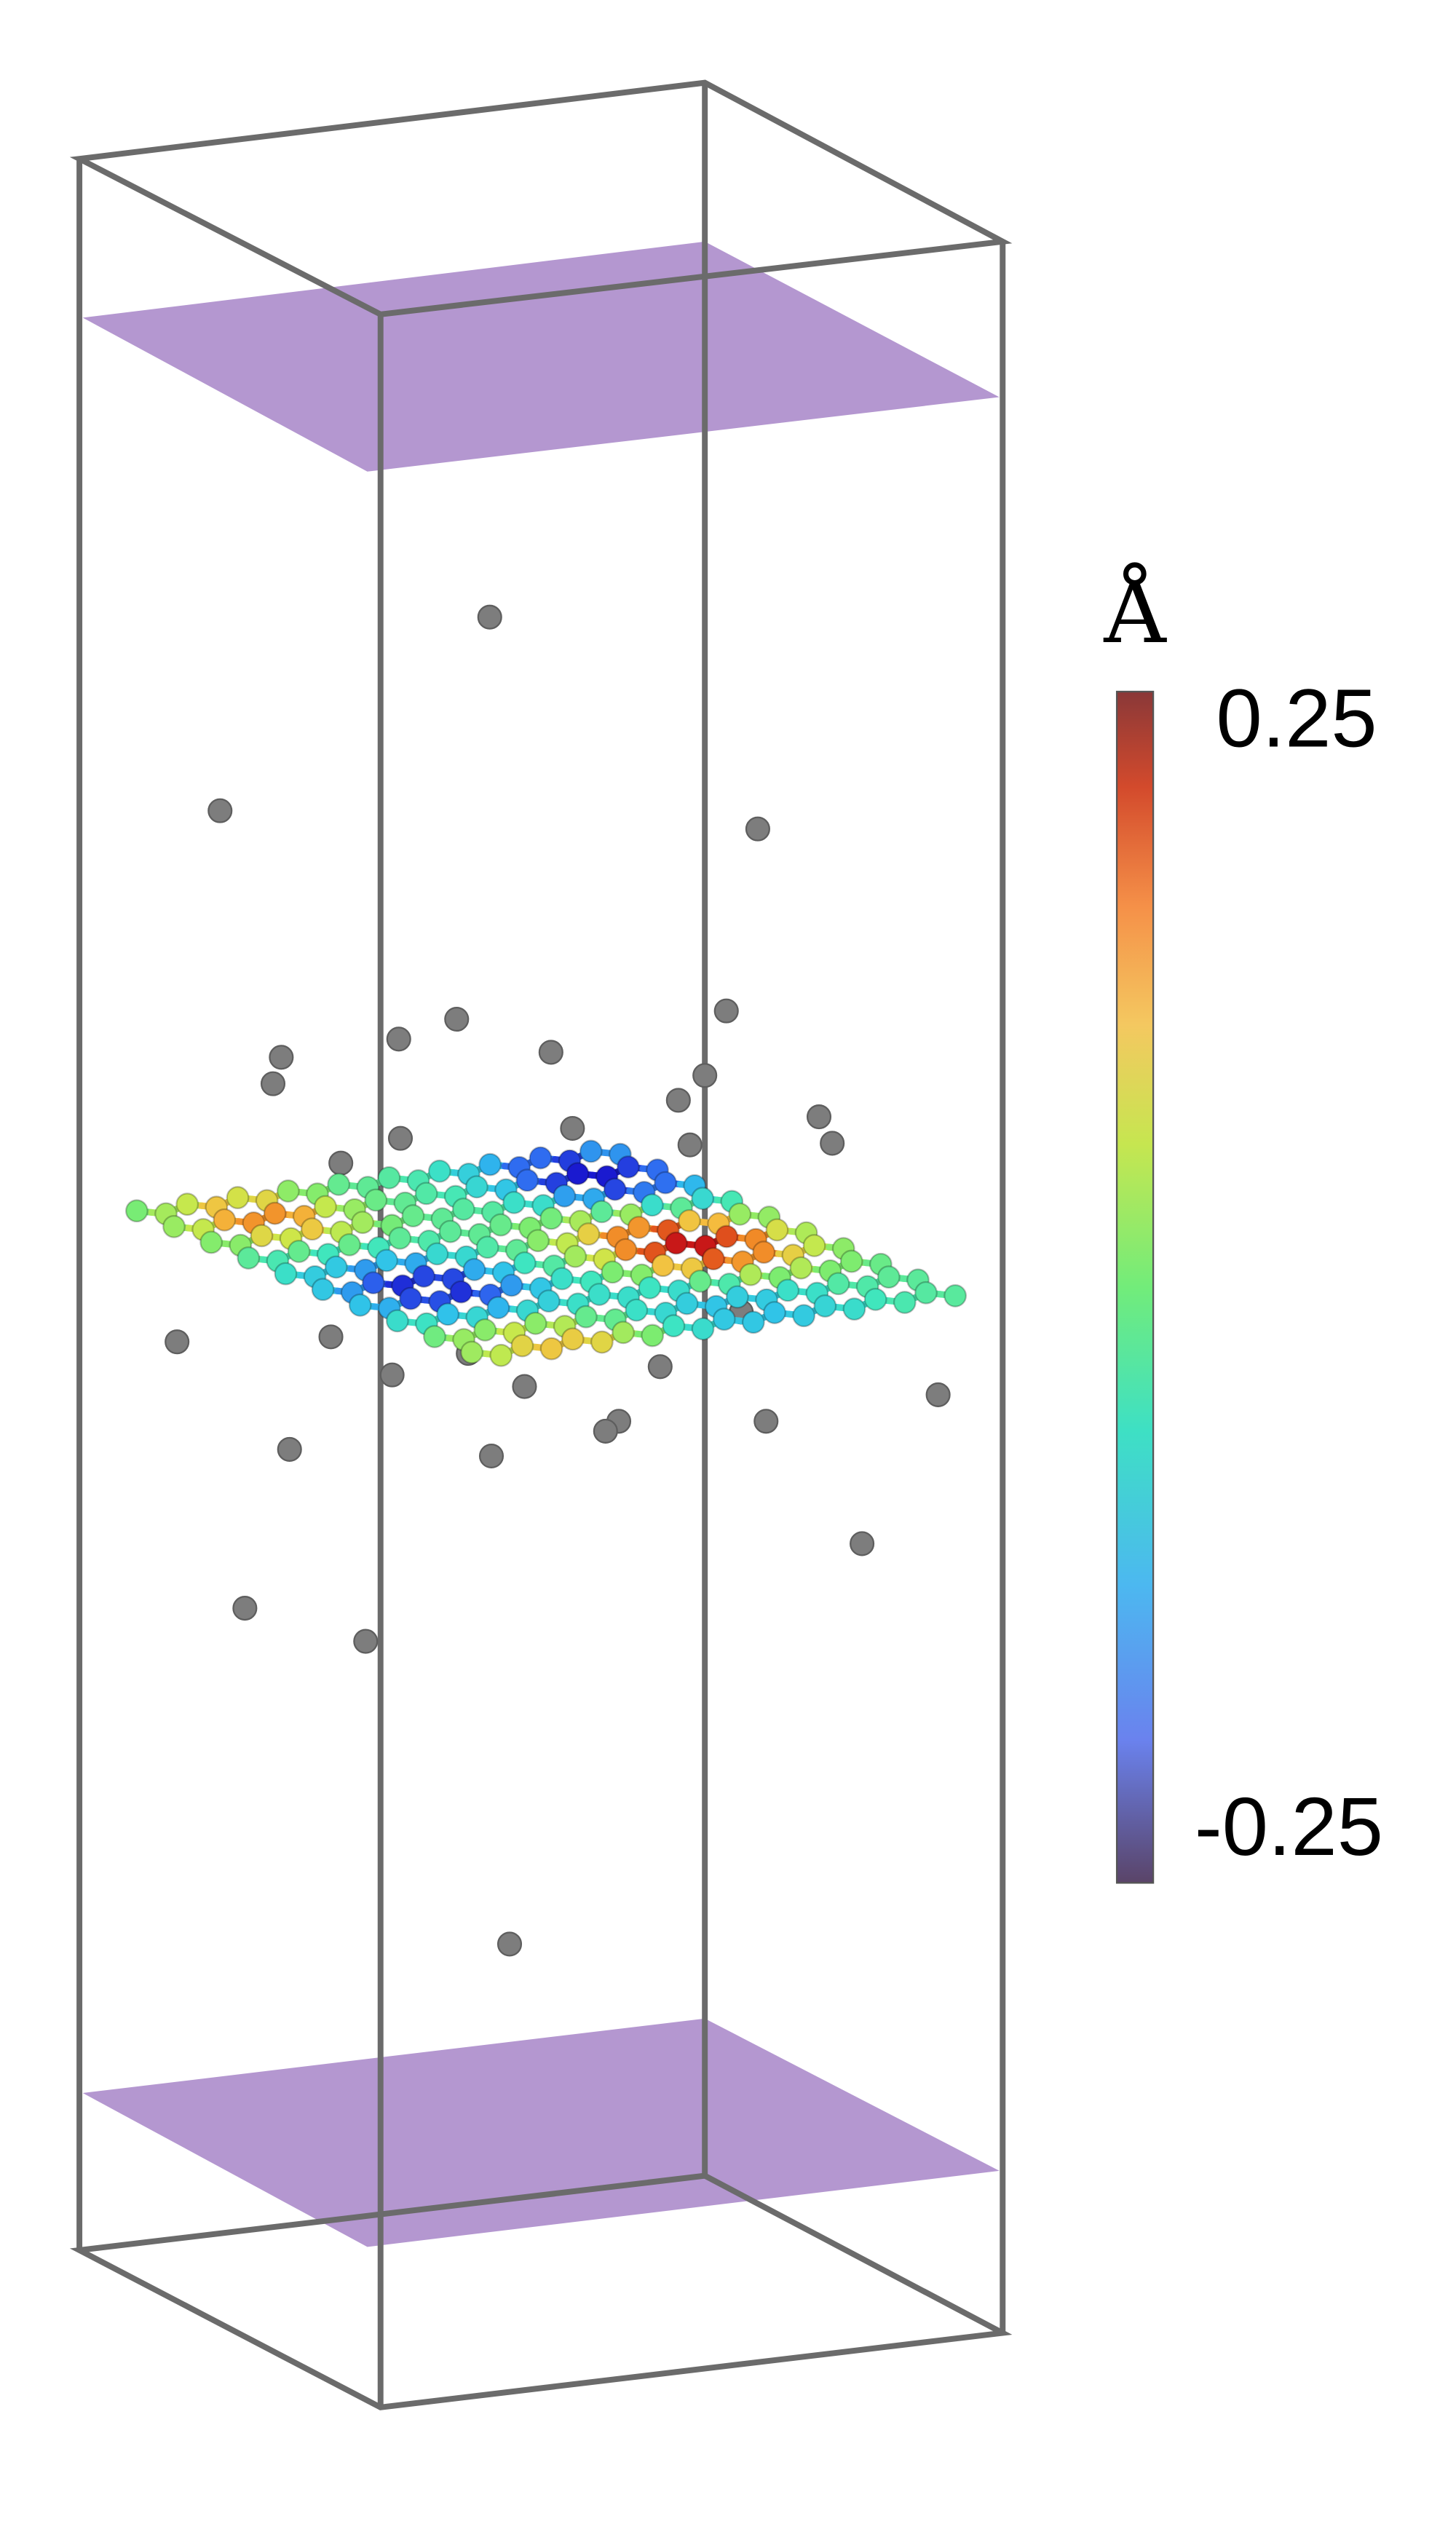  What do you see at coordinates (541, 356) in the screenshot?
I see `top-plane` at bounding box center [541, 356].